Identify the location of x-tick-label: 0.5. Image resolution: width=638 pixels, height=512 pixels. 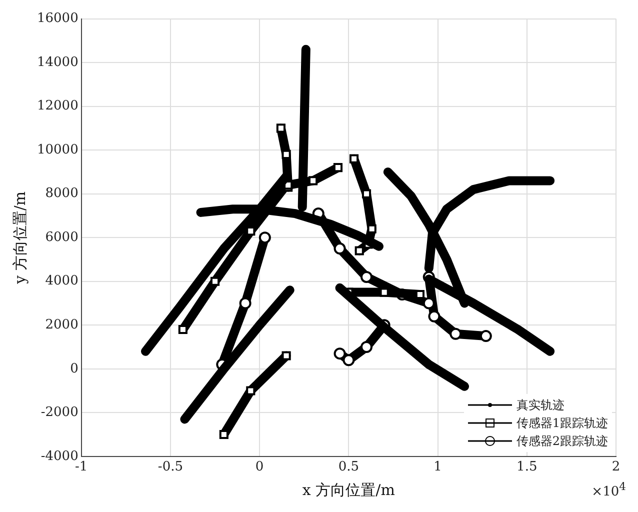
(349, 467).